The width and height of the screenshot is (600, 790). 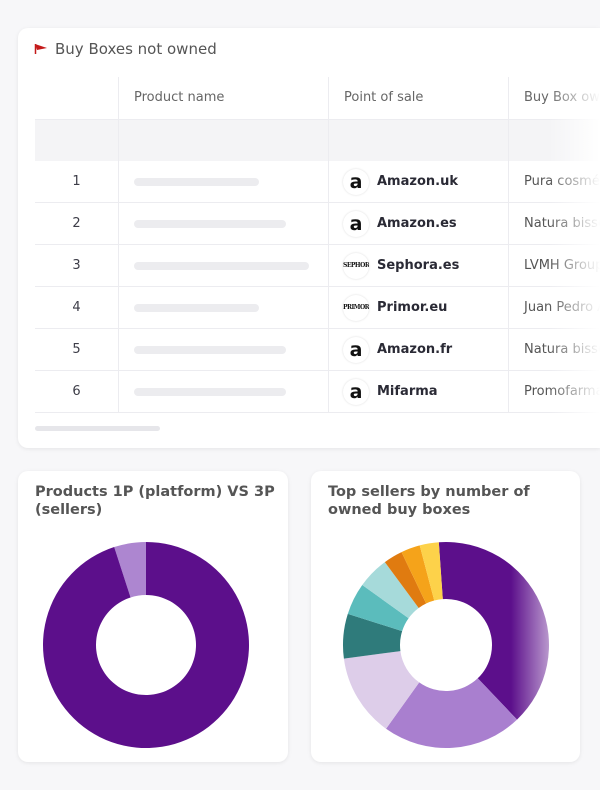 What do you see at coordinates (76, 349) in the screenshot?
I see `row-index: 5` at bounding box center [76, 349].